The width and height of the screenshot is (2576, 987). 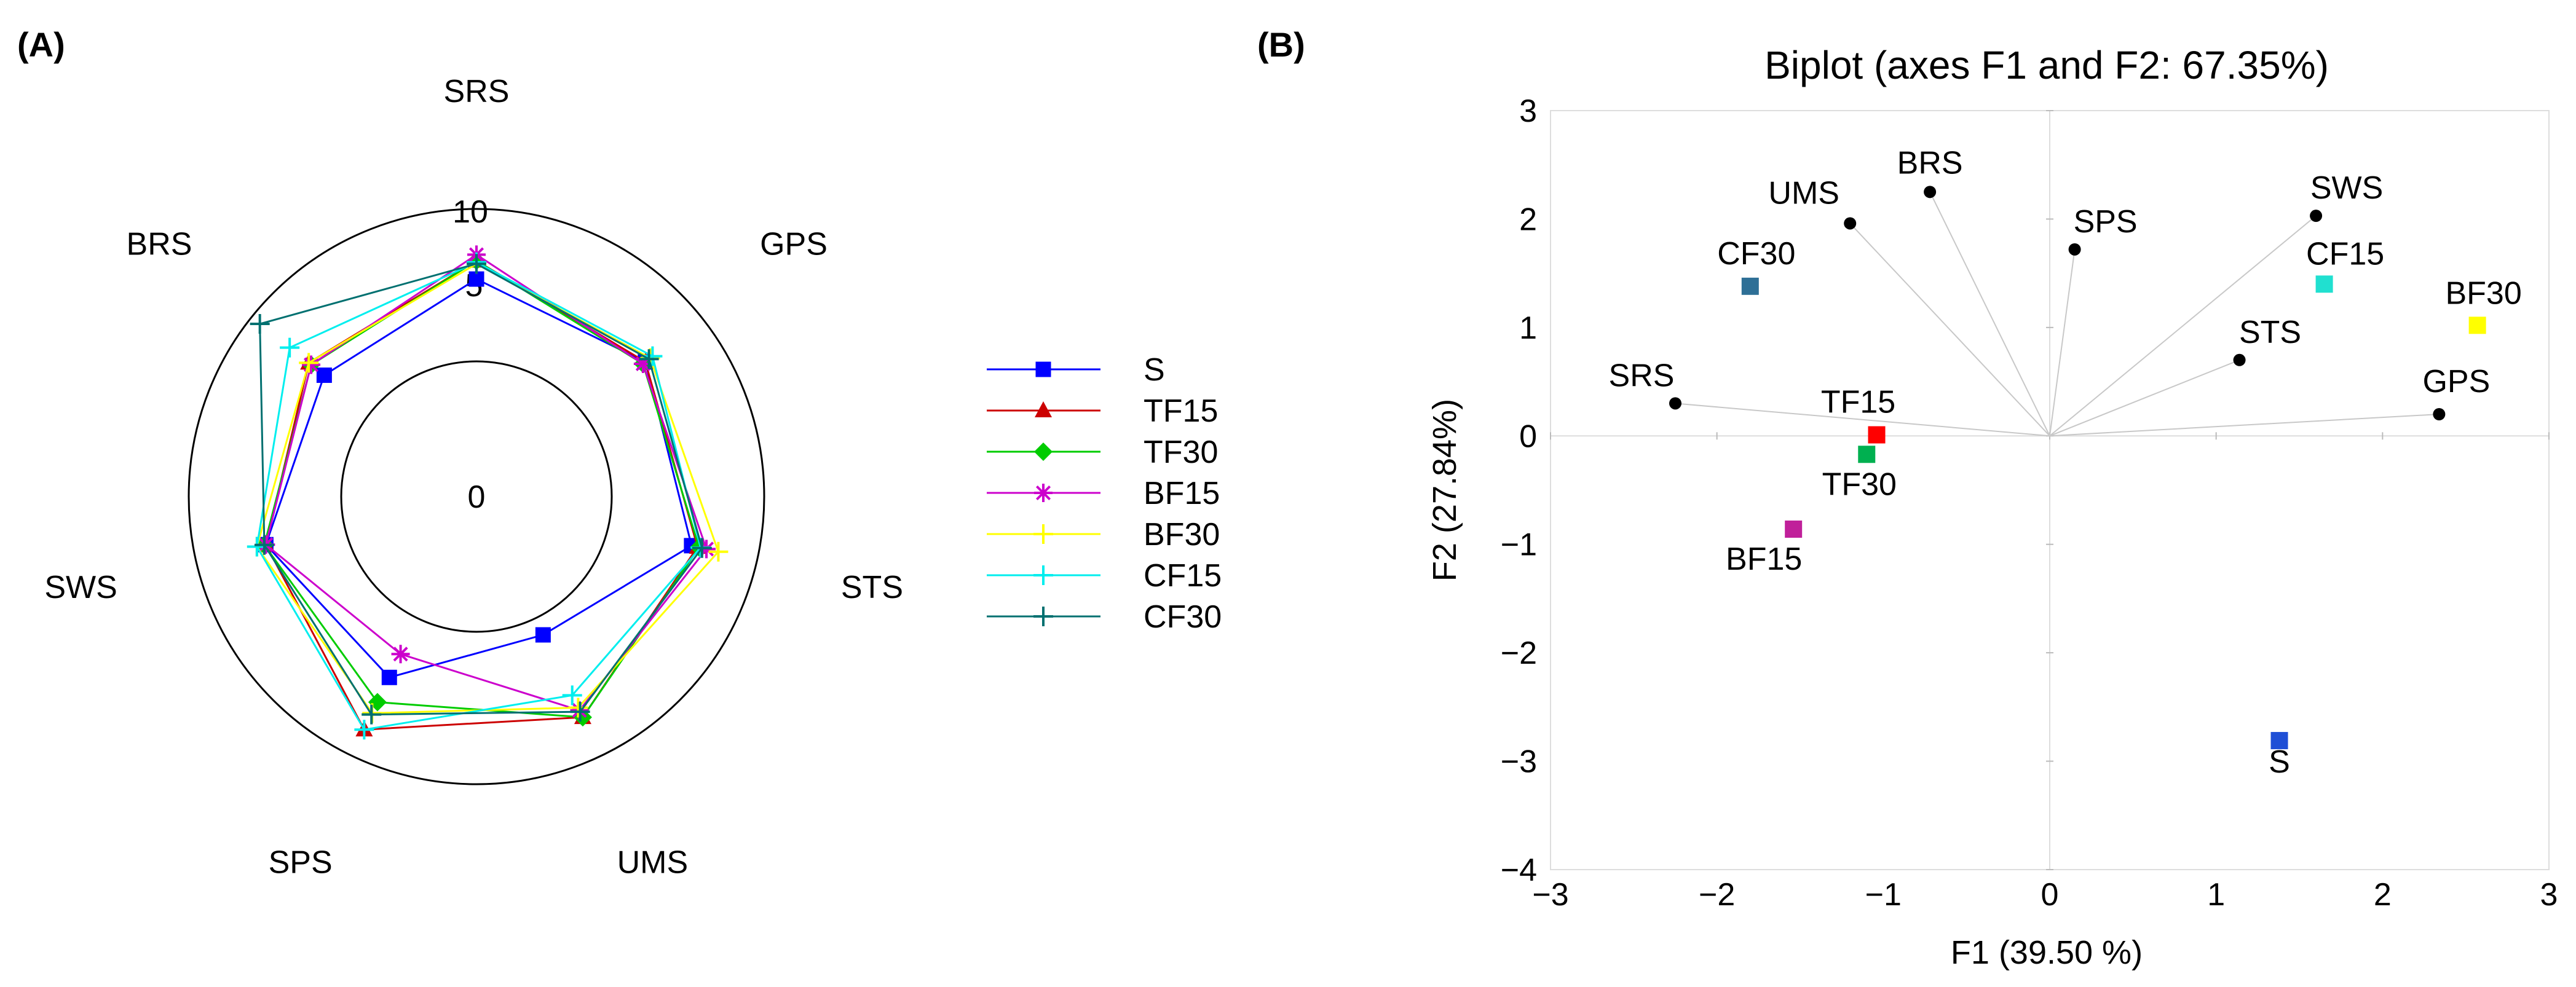 I want to click on biplot-variable: SPS, so click(x=2093, y=320).